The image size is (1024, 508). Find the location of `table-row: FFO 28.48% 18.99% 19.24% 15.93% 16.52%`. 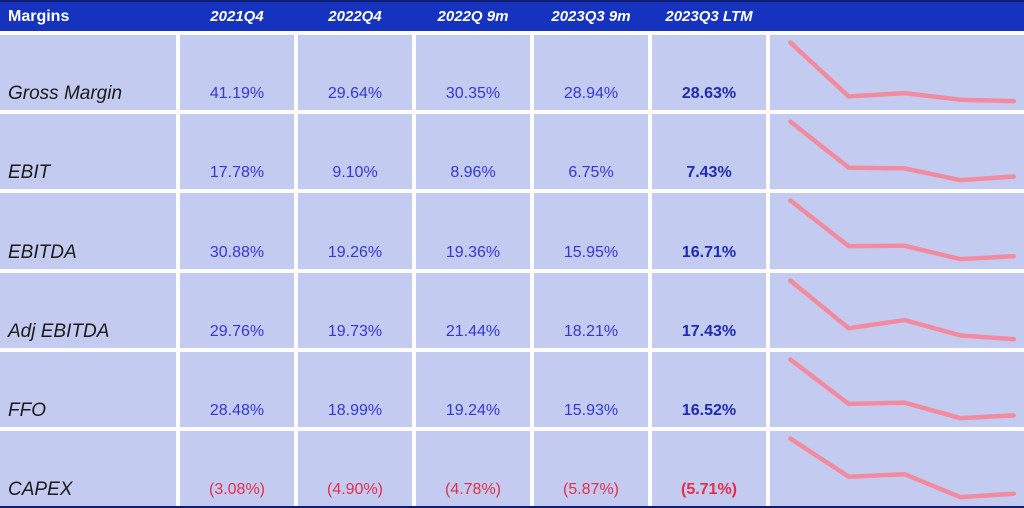

table-row: FFO 28.48% 18.99% 19.24% 15.93% 16.52% is located at coordinates (512, 389).